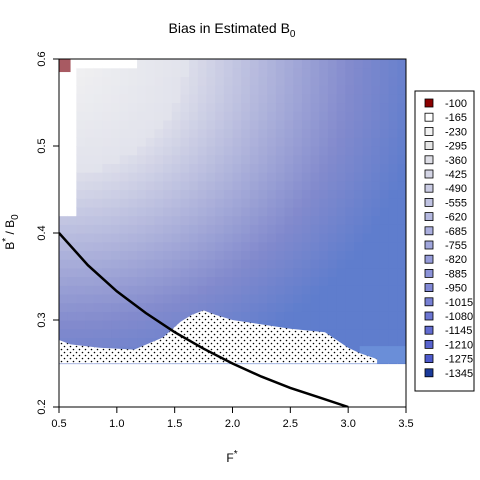 The height and width of the screenshot is (480, 480). Describe the element at coordinates (42, 319) in the screenshot. I see `y-tick-label: 0.3` at that location.